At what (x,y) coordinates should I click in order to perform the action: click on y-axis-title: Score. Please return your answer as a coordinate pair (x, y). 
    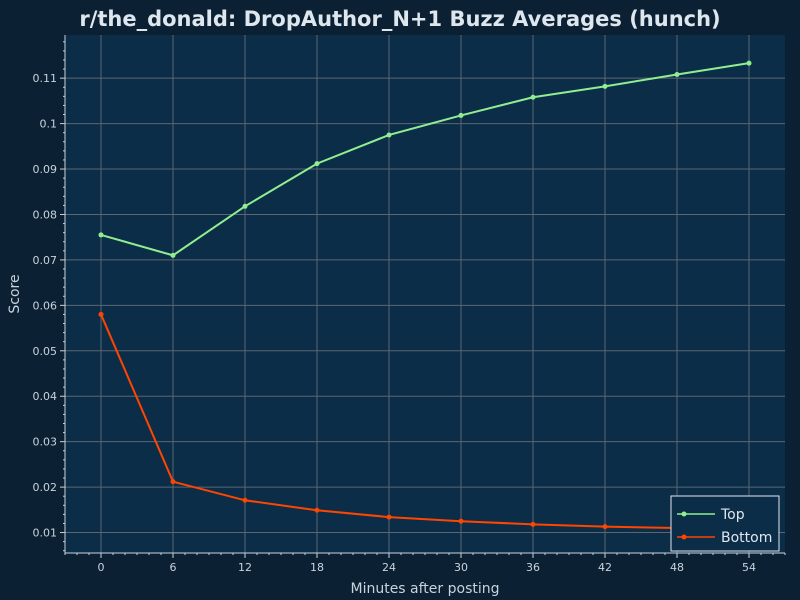
    Looking at the image, I should click on (15, 293).